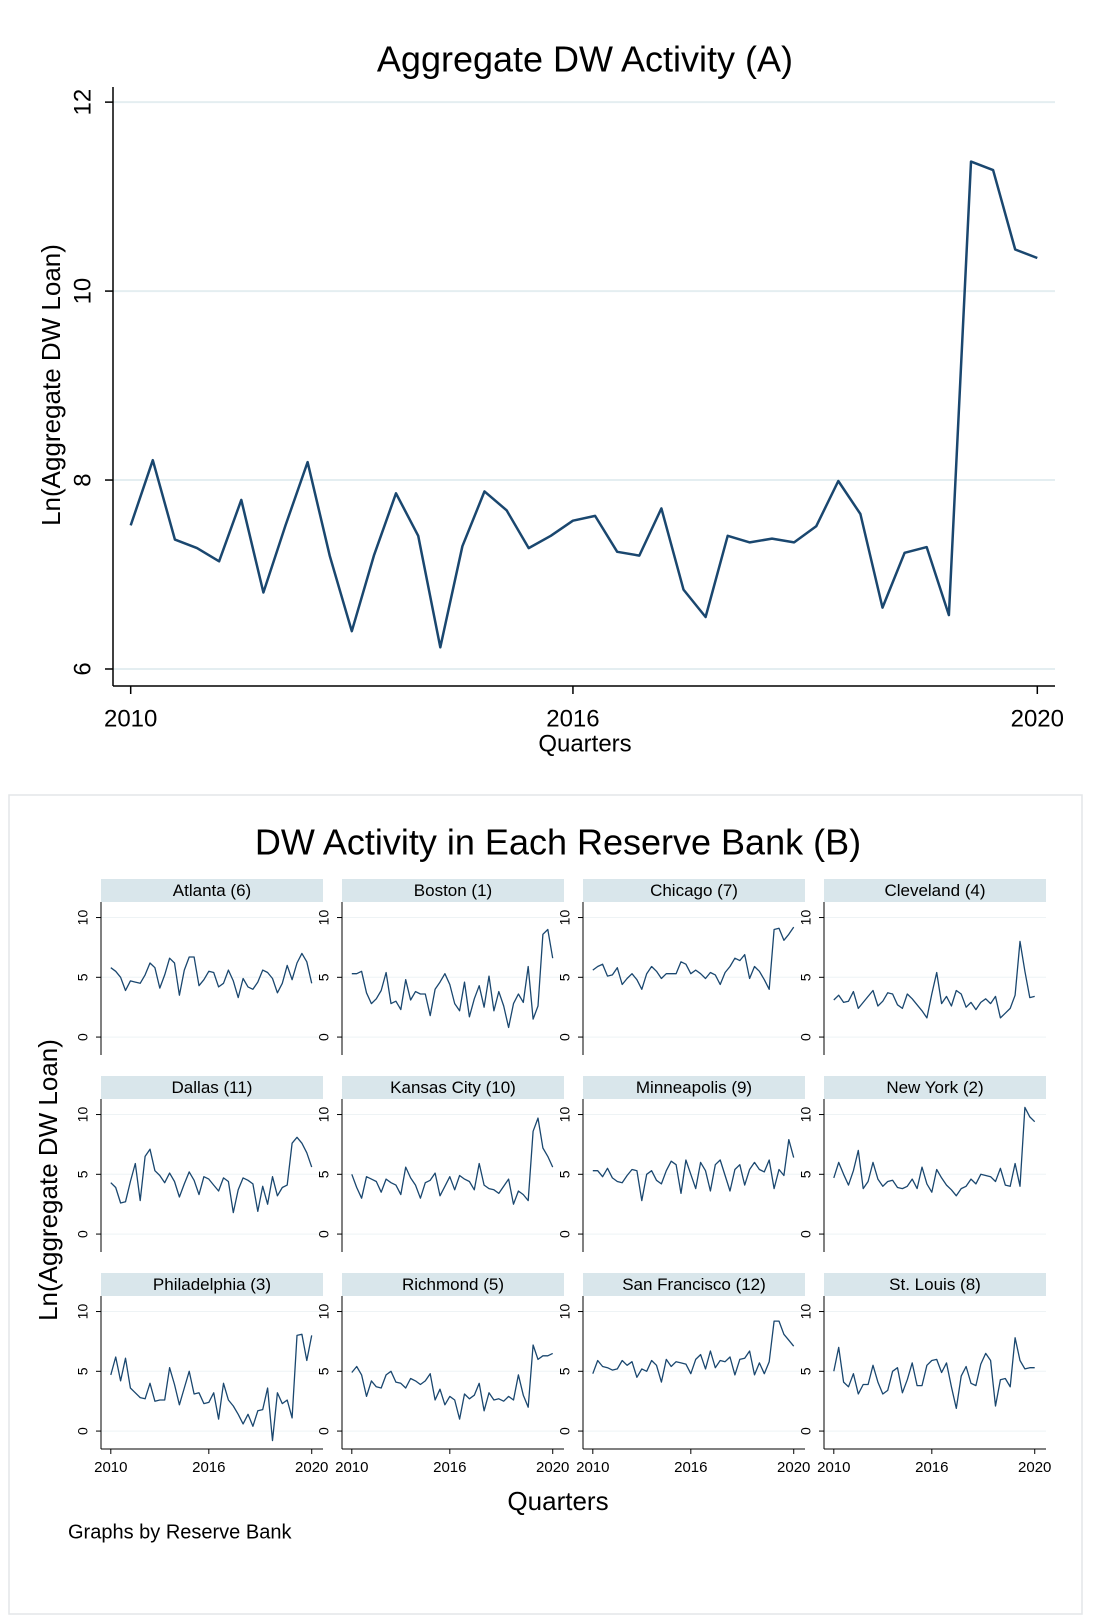 This screenshot has height=1616, width=1117. Describe the element at coordinates (82, 479) in the screenshot. I see `y-tick-label: 8` at that location.